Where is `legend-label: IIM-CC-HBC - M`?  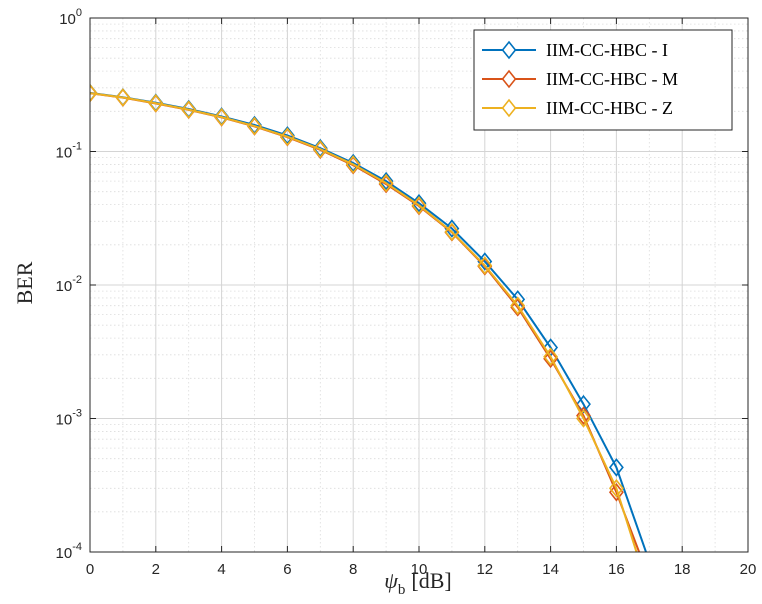
legend-label: IIM-CC-HBC - M is located at coordinates (612, 79).